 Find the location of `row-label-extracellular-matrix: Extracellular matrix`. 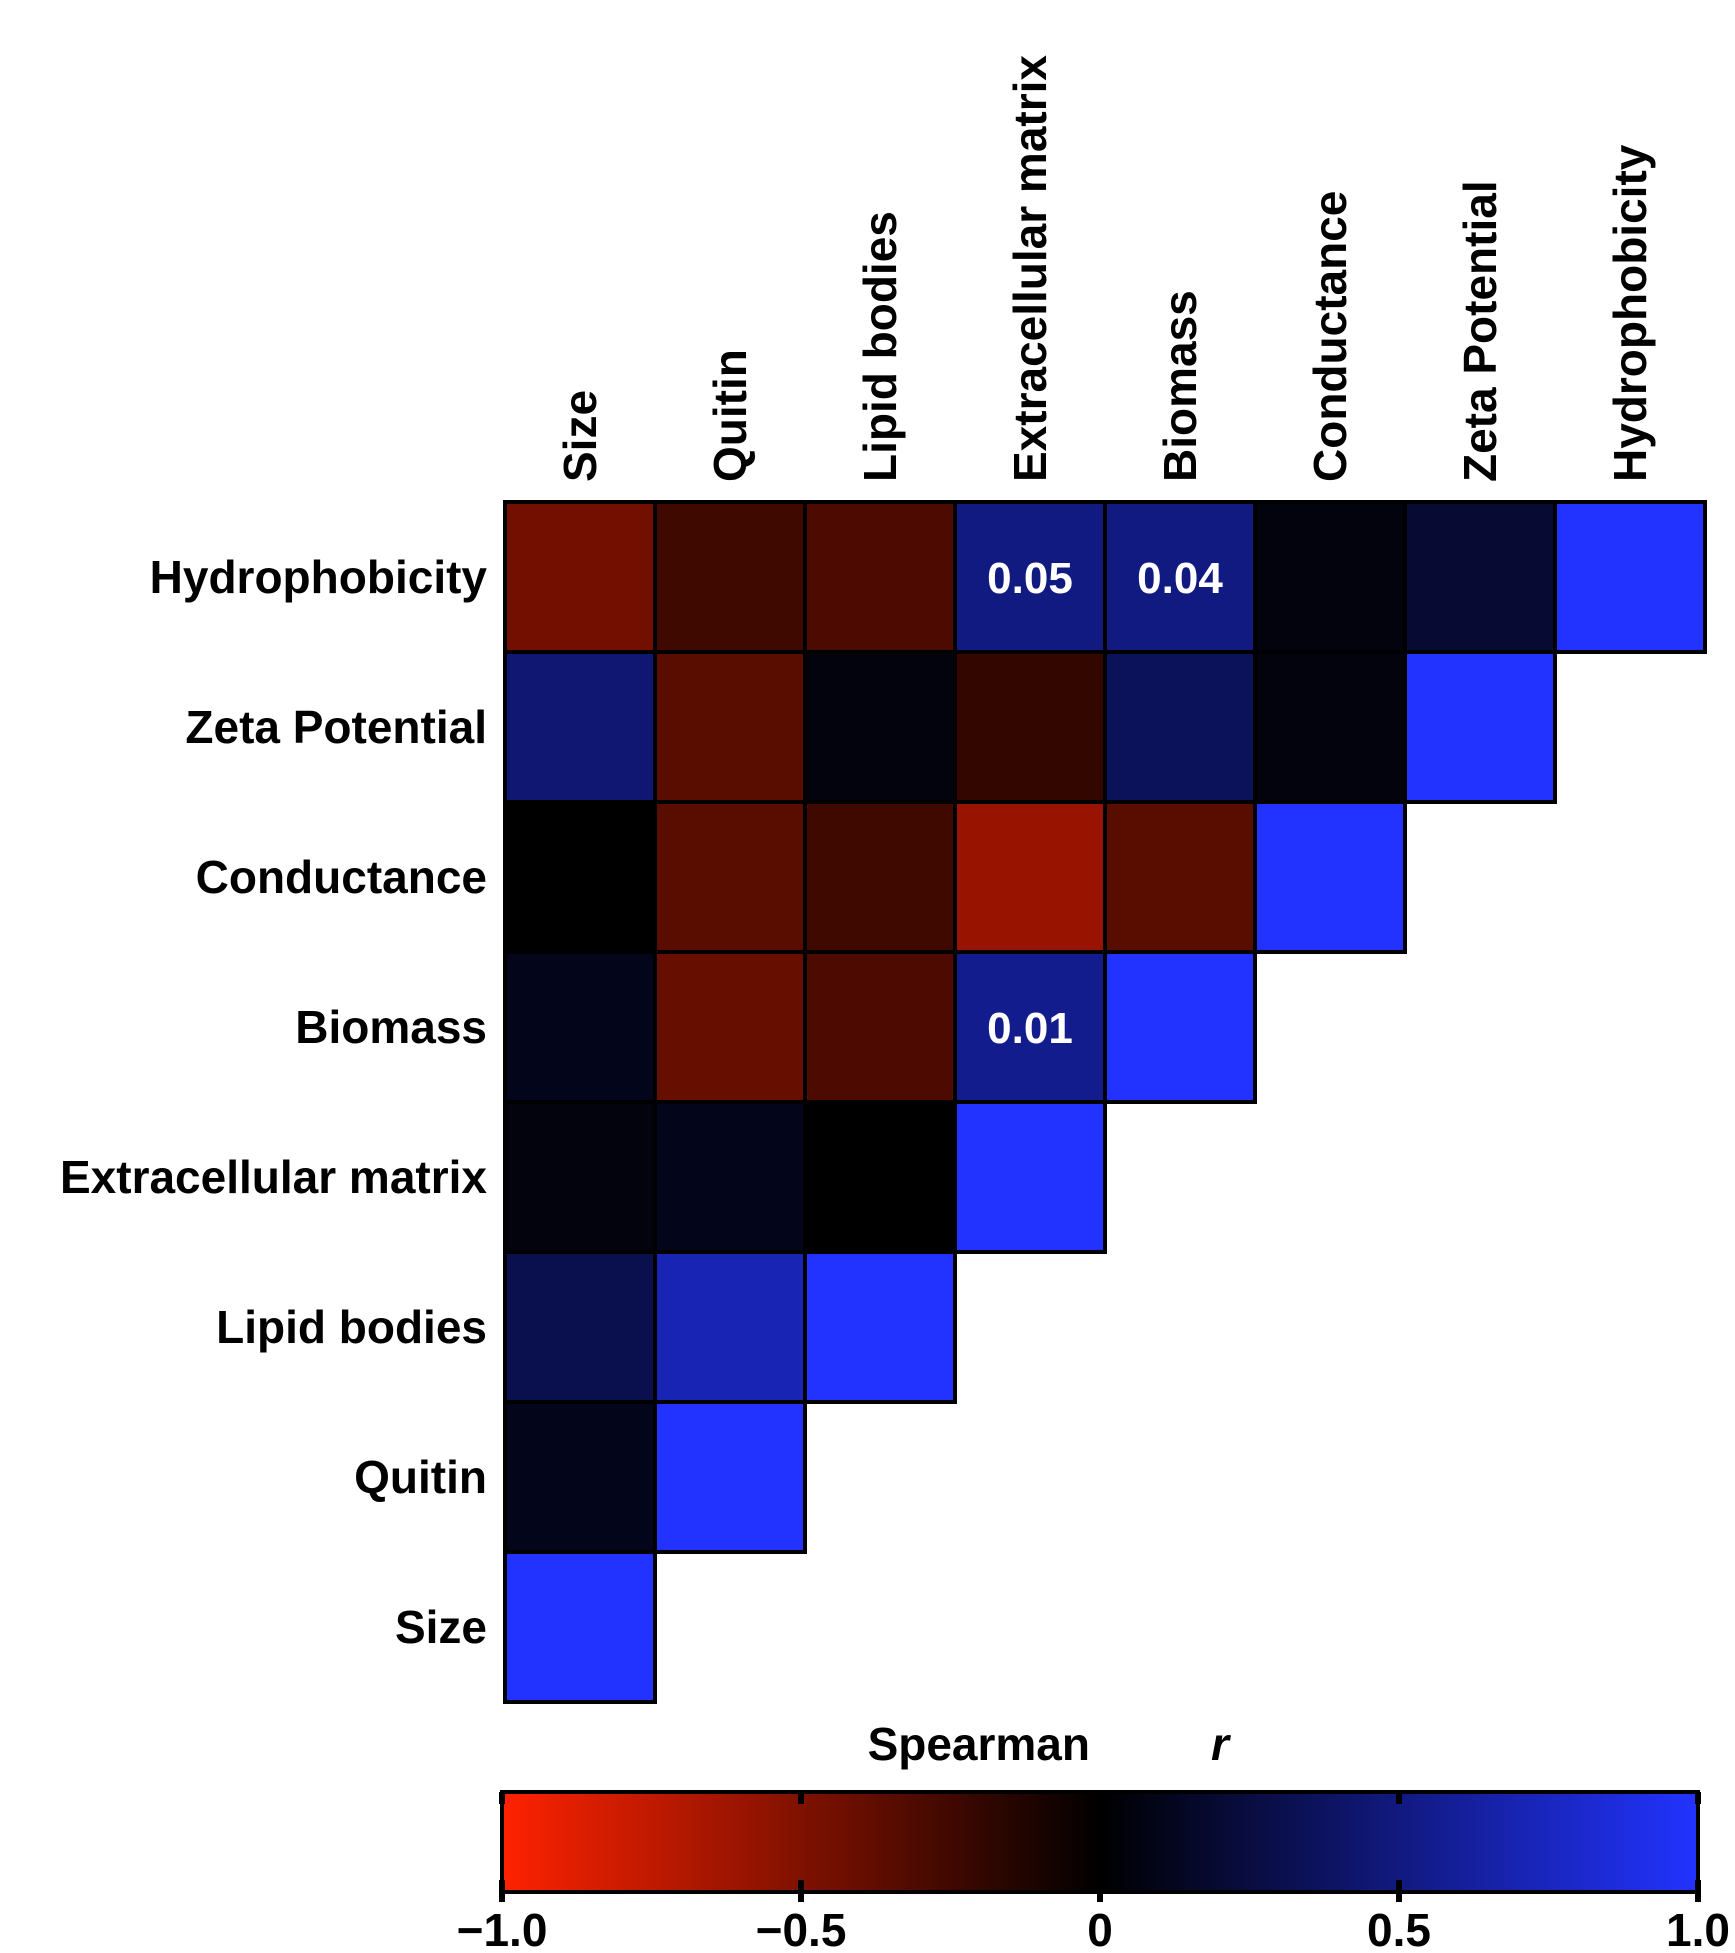

row-label-extracellular-matrix: Extracellular matrix is located at coordinates (273, 1177).